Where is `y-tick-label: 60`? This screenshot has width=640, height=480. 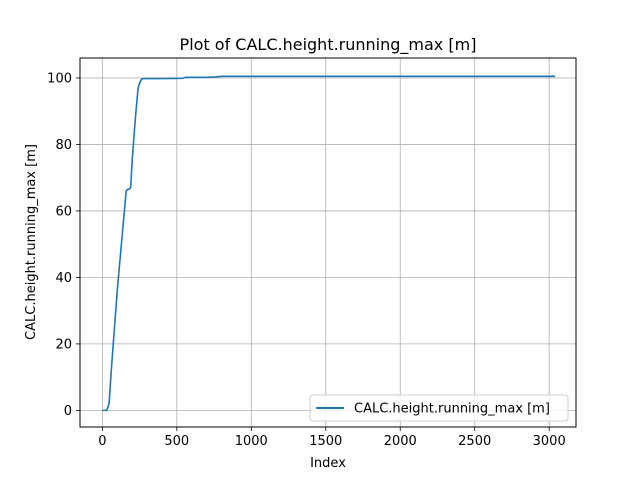 y-tick-label: 60 is located at coordinates (63, 211).